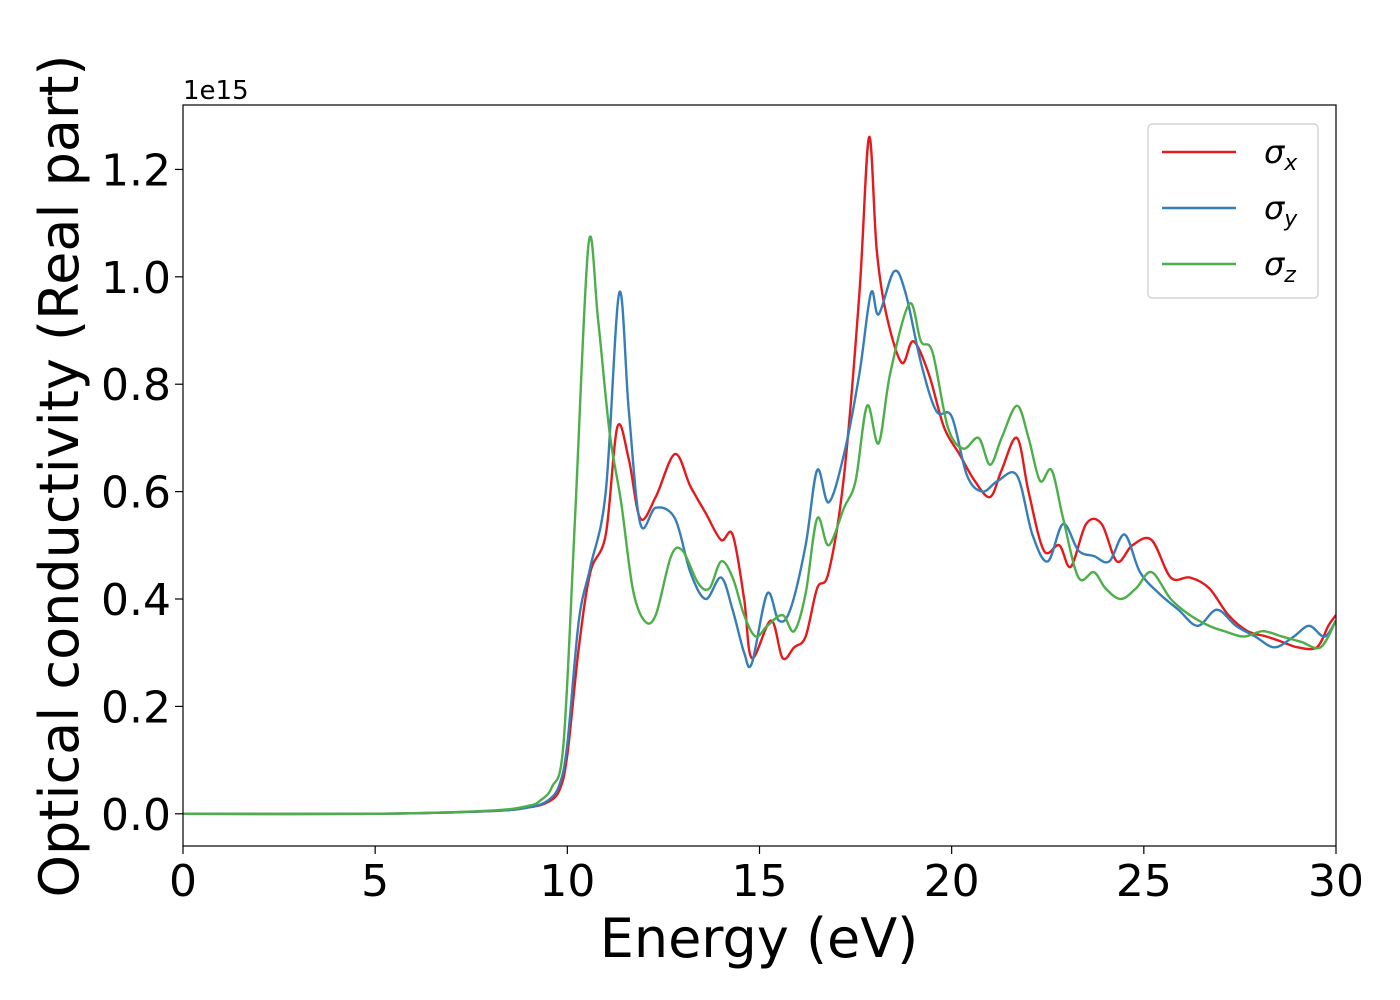 This screenshot has width=1400, height=1000. Describe the element at coordinates (567, 881) in the screenshot. I see `x-tick-label: 10` at that location.